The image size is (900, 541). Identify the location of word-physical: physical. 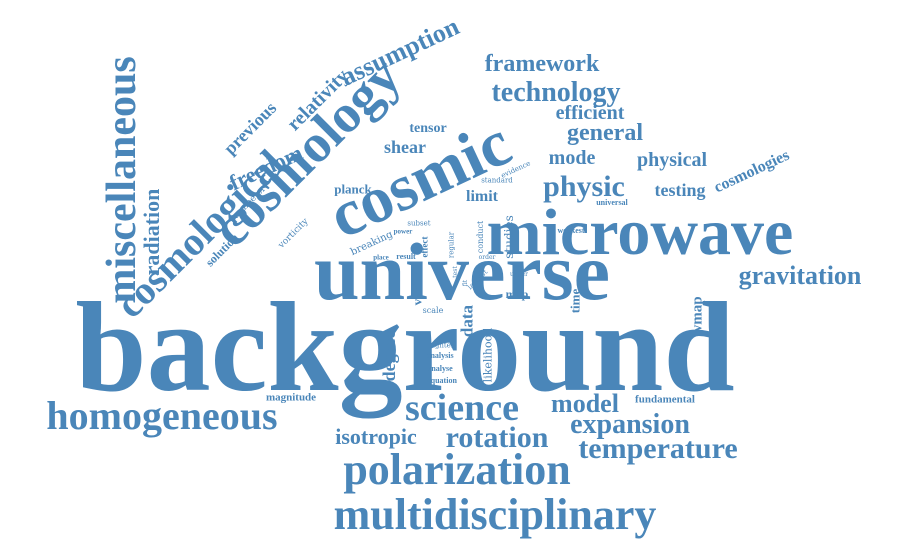
(672, 160).